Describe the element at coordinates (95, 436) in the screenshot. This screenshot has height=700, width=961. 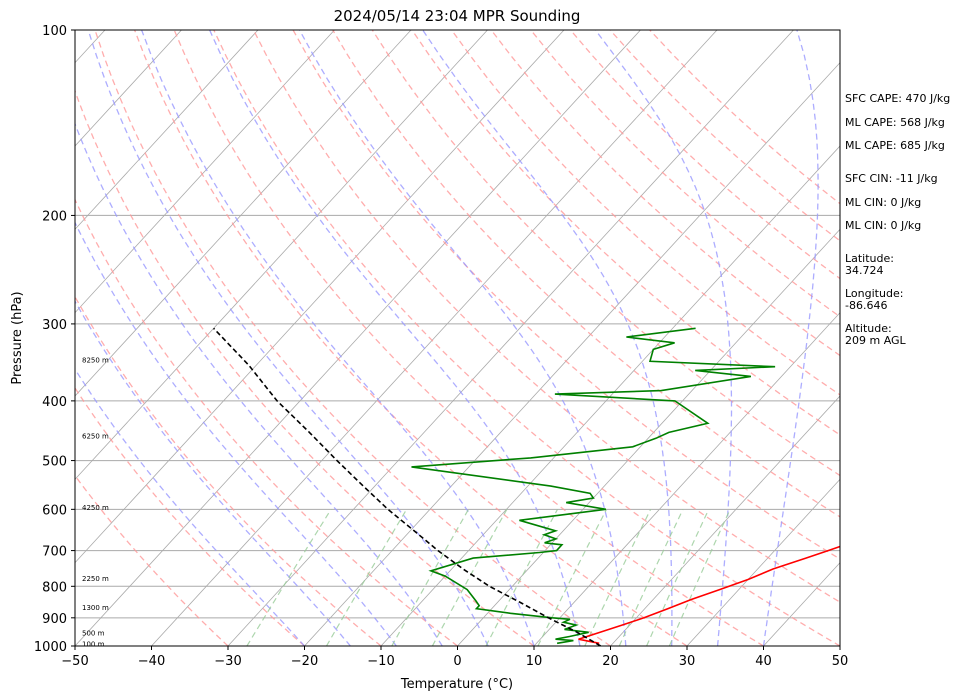
I see `height-label: 6250 m` at that location.